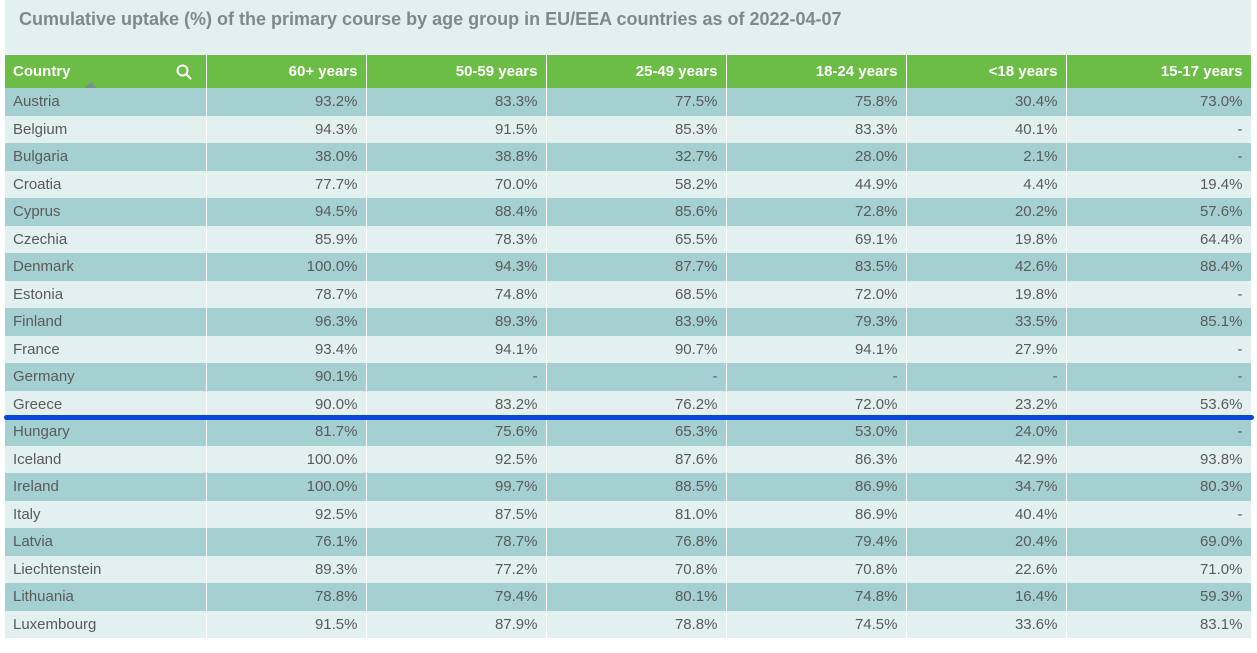  What do you see at coordinates (636, 157) in the screenshot?
I see `uptake-cell: 32.7%` at bounding box center [636, 157].